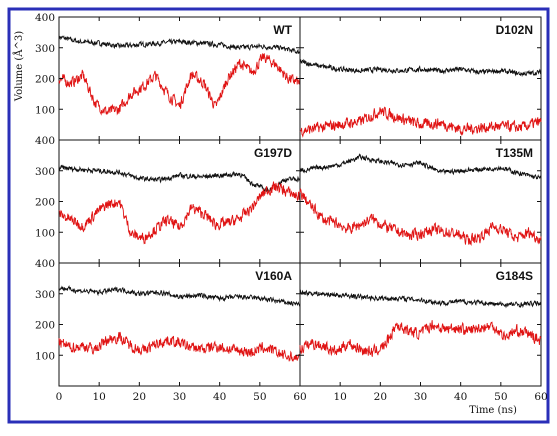  Describe the element at coordinates (514, 153) in the screenshot. I see `panel-label: T135M` at that location.